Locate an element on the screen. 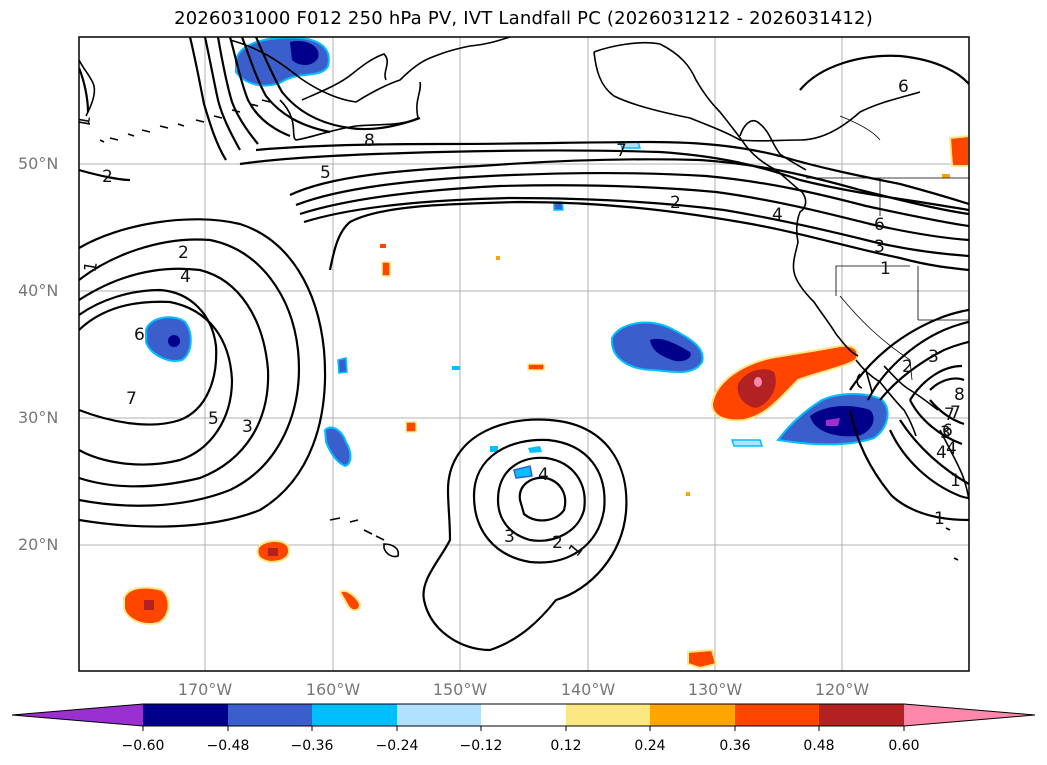 This screenshot has width=1047, height=765. lon-label-140w: 140°W is located at coordinates (588, 689).